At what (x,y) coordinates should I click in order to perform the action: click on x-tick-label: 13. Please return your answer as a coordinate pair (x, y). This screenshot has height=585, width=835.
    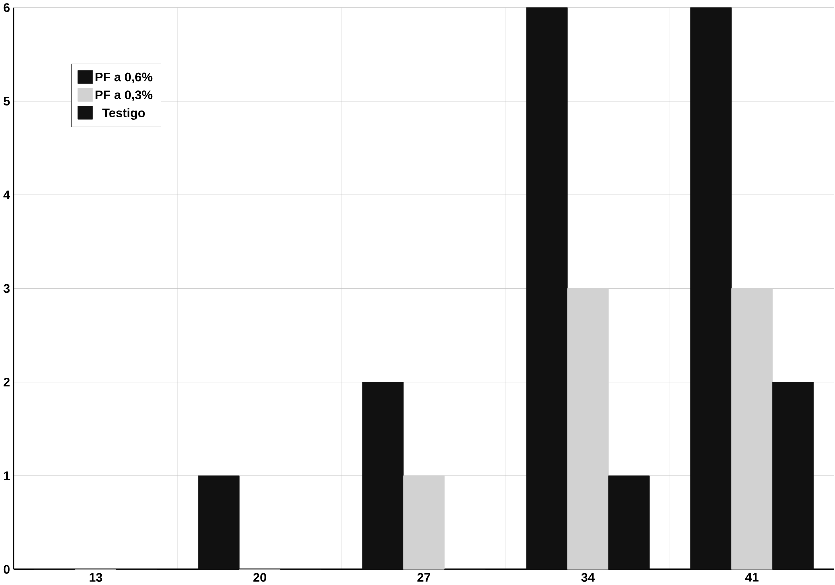
    Looking at the image, I should click on (96, 577).